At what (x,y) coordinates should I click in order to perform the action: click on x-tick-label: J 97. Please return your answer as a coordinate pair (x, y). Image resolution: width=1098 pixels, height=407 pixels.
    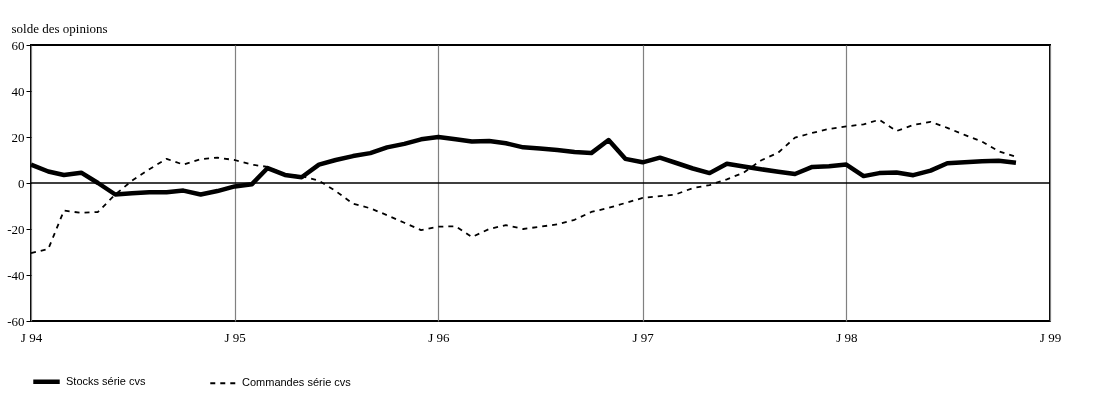
    Looking at the image, I should click on (643, 337).